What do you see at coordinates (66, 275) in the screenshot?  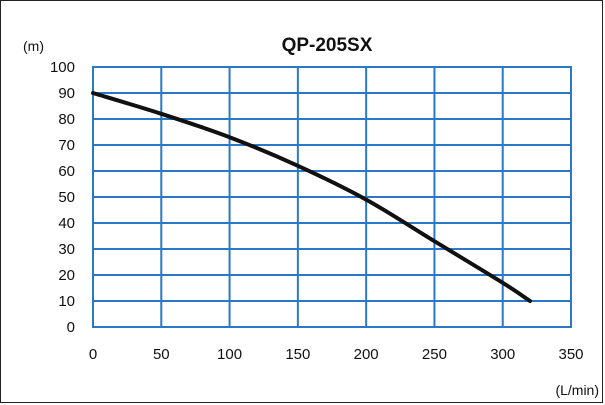 I see `y-tick-label: 20` at bounding box center [66, 275].